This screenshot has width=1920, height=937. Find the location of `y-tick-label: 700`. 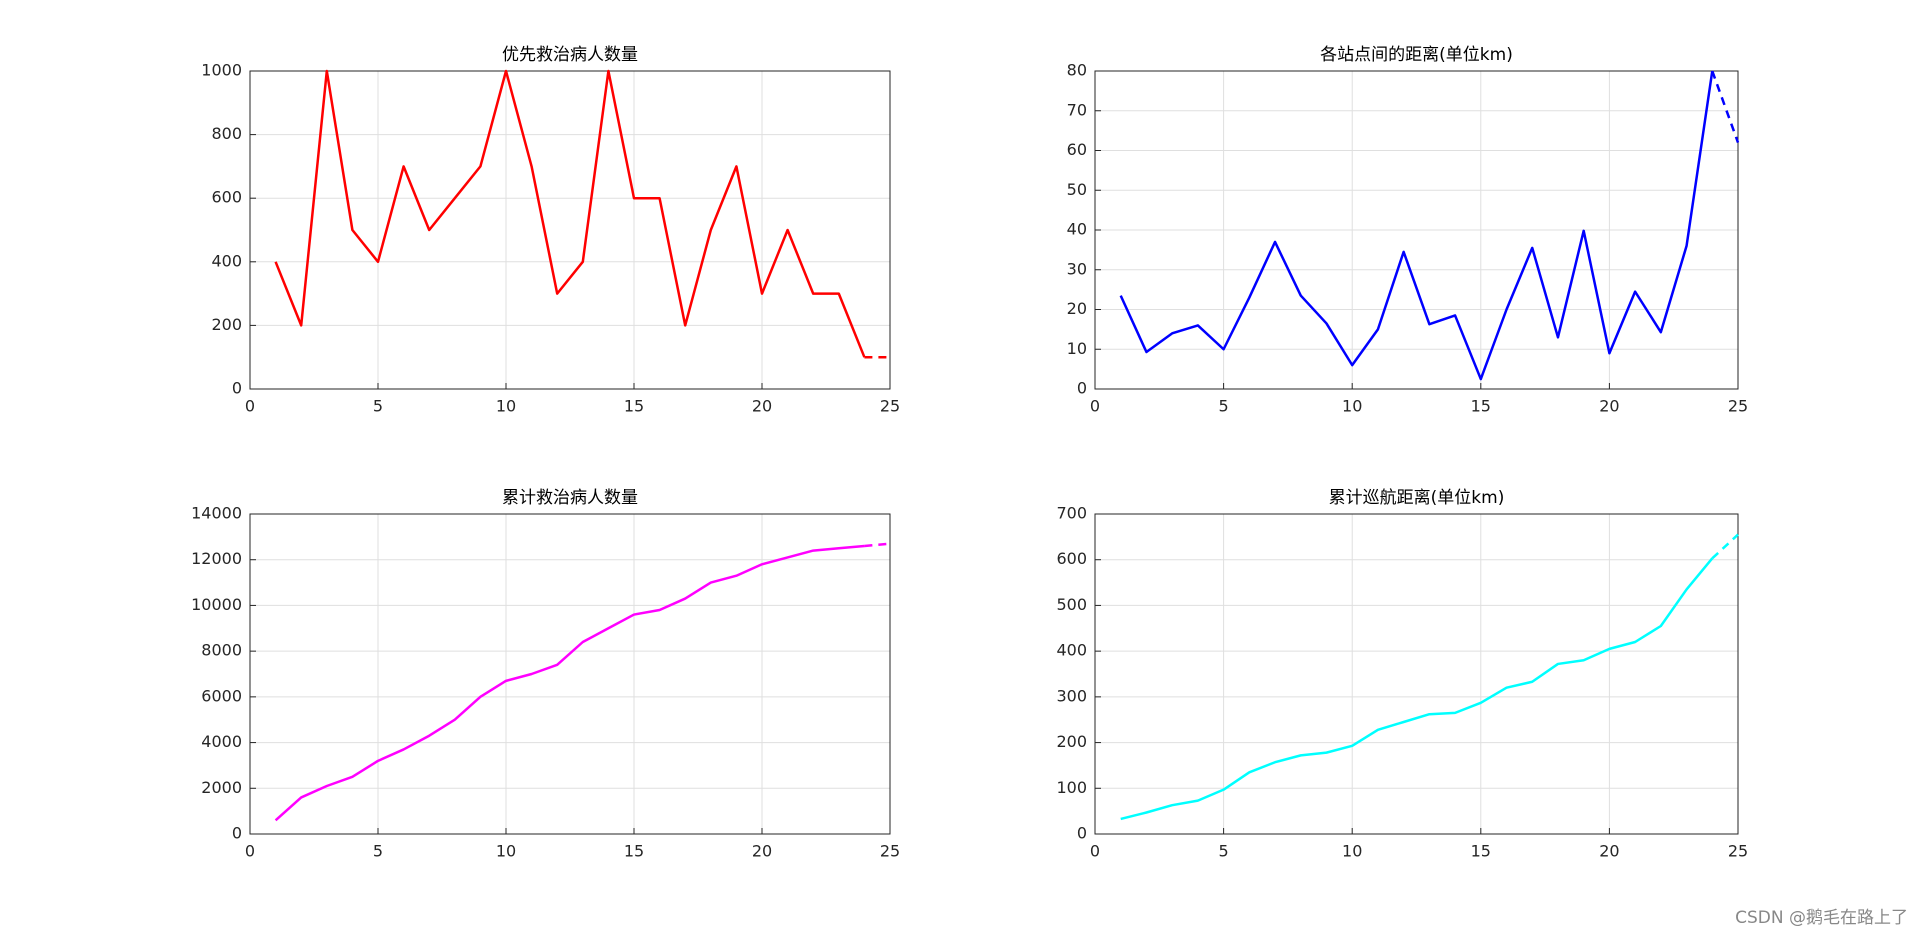

y-tick-label: 700 is located at coordinates (1071, 513).